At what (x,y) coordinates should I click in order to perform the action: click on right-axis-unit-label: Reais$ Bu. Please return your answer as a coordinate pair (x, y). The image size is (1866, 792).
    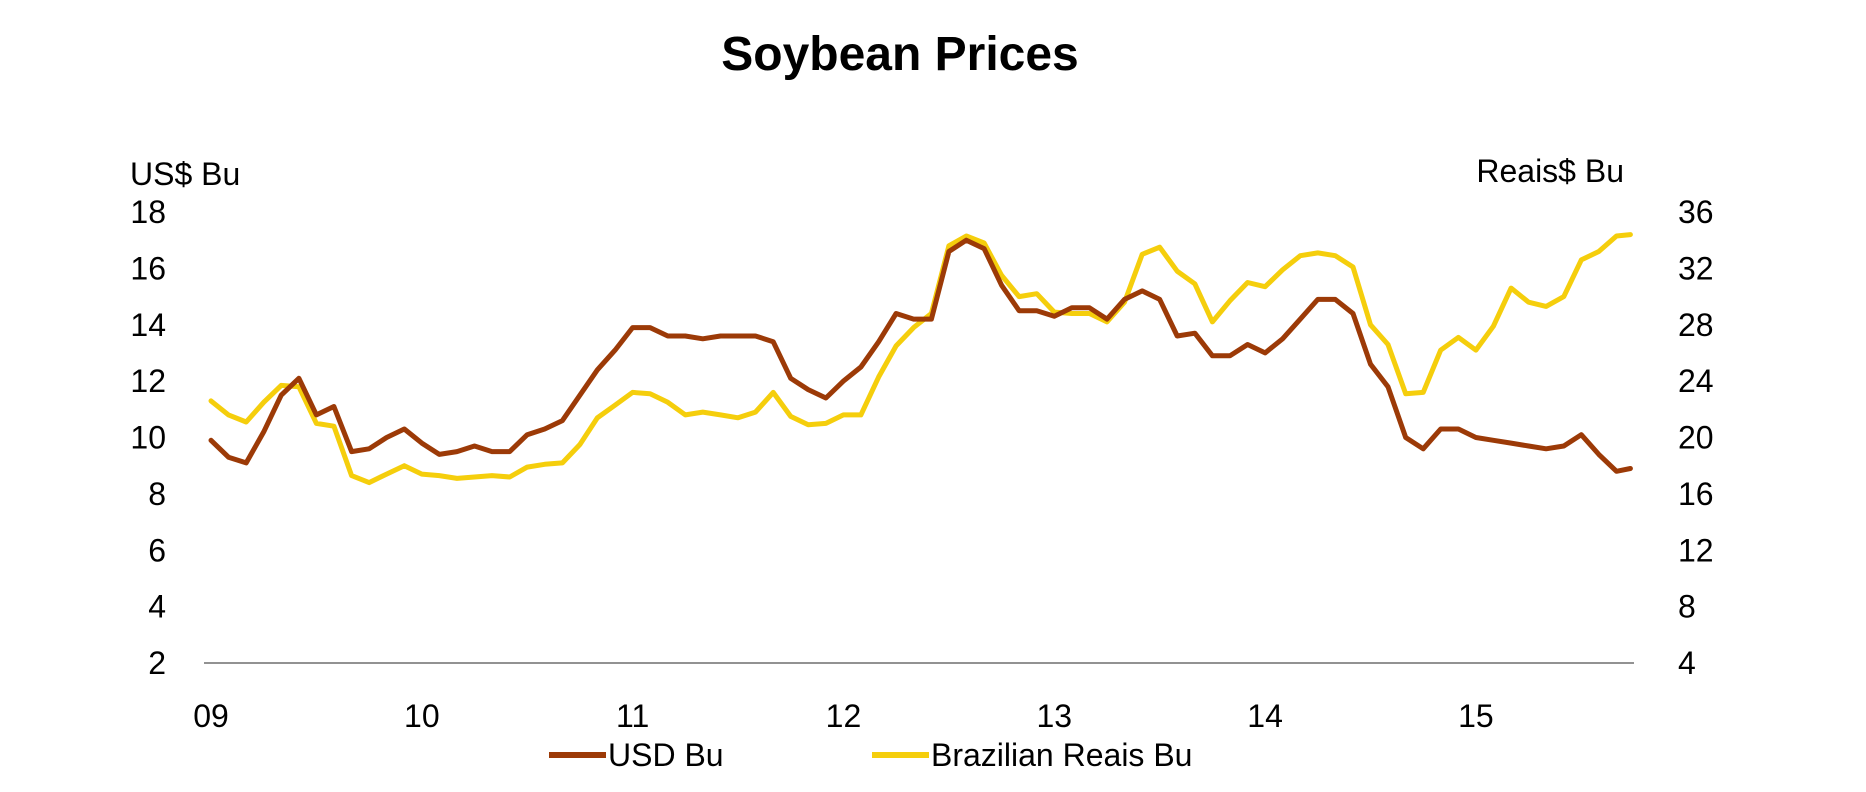
    Looking at the image, I should click on (1550, 171).